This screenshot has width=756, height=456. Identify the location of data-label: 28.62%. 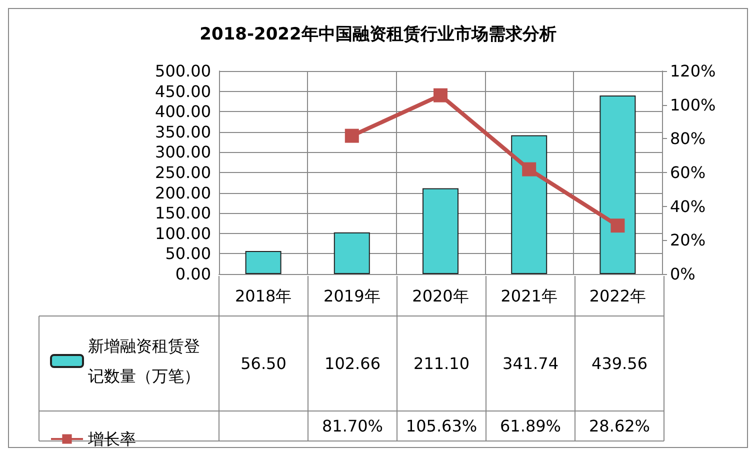
(619, 426).